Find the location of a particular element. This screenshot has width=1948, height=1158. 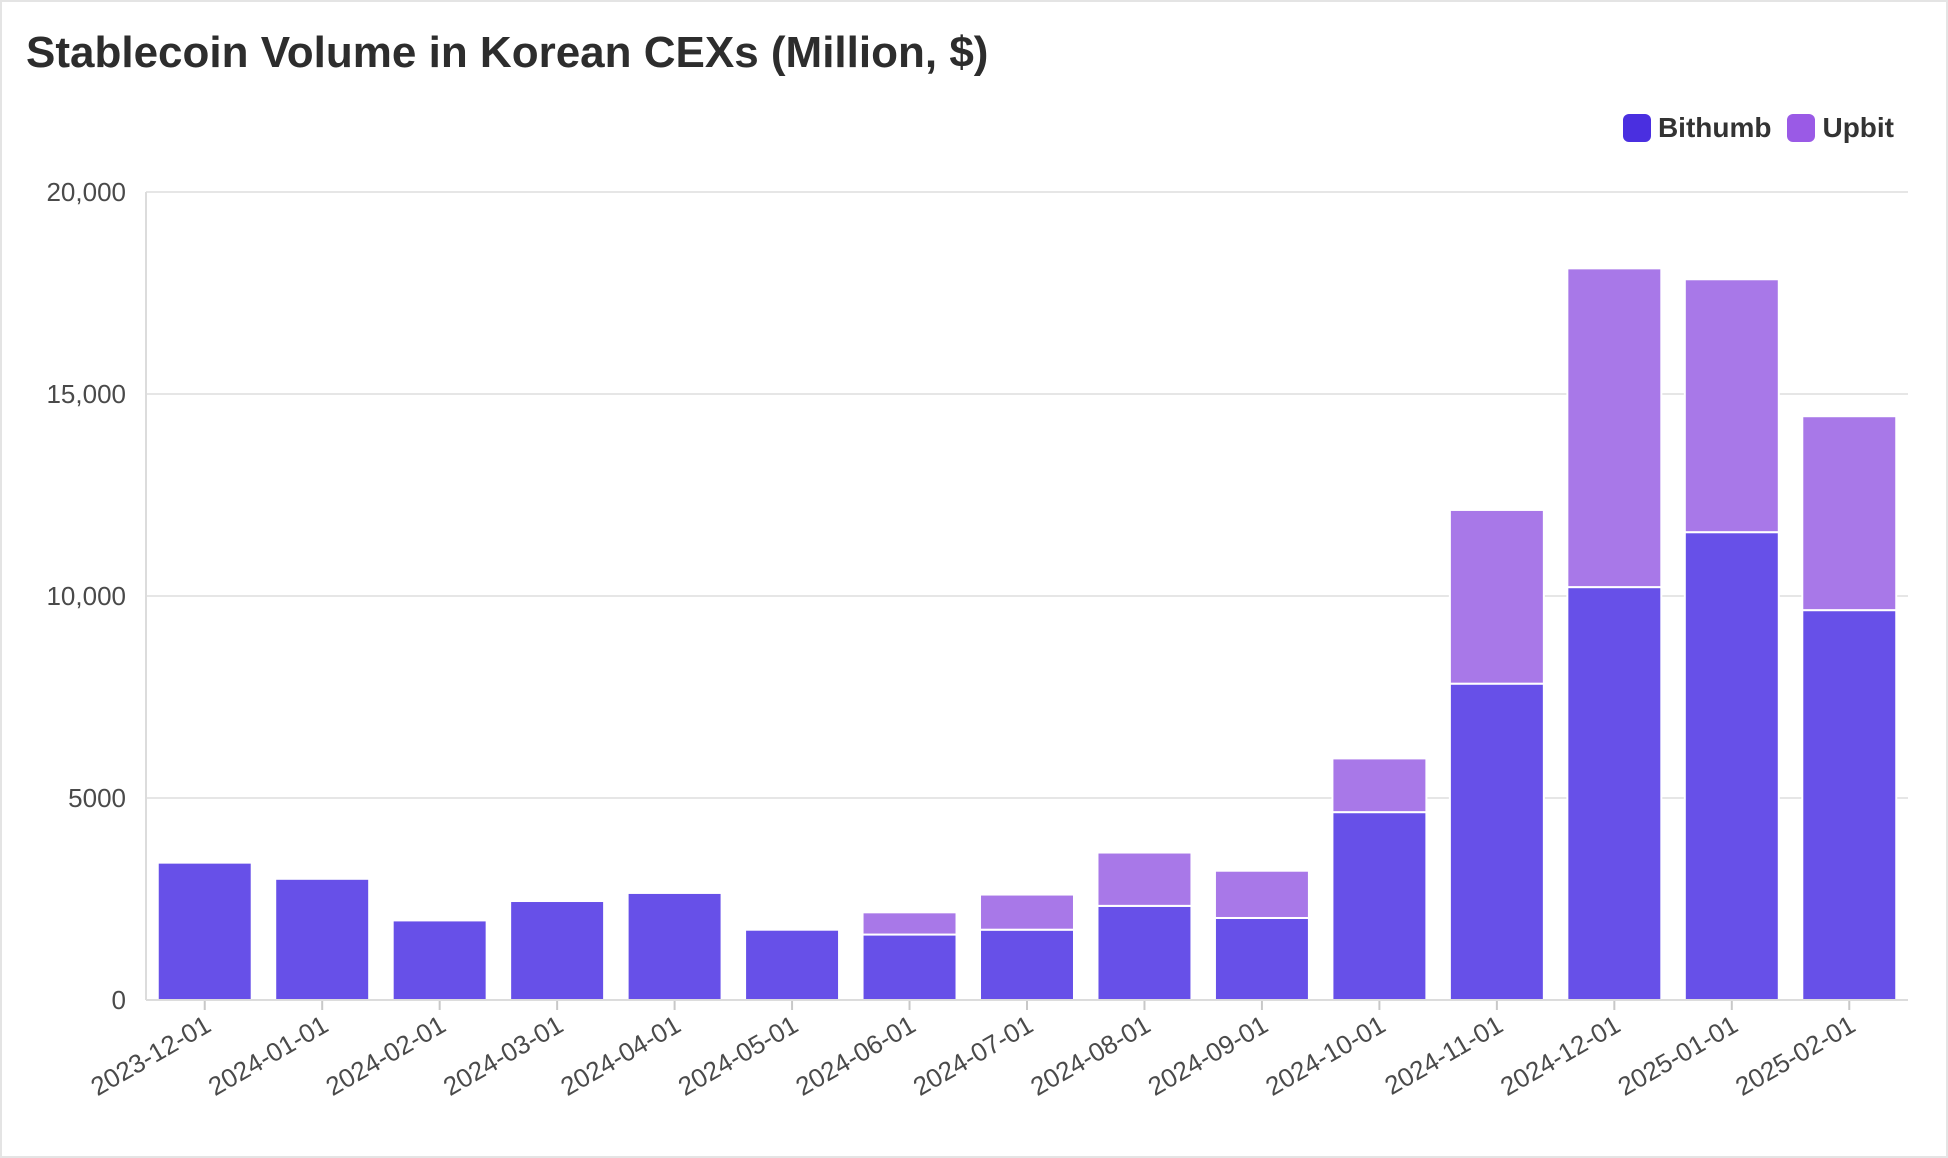

x-tick-label: 2024-12-01 is located at coordinates (1560, 1055).